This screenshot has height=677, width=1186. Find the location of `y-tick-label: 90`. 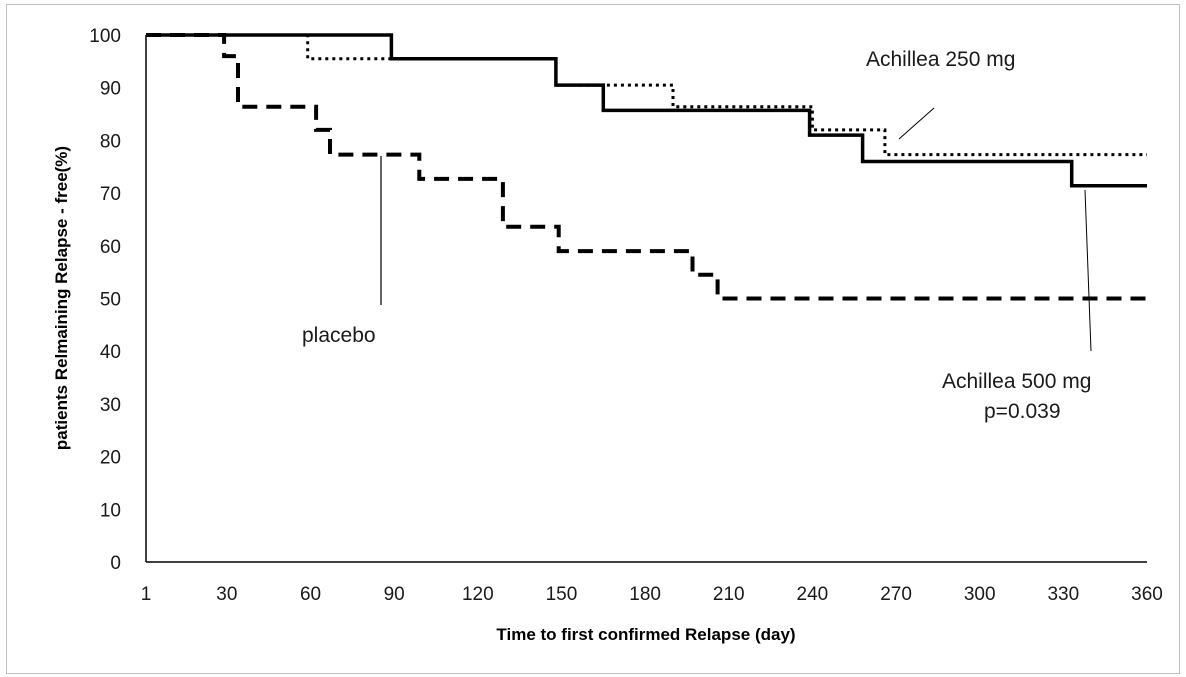

y-tick-label: 90 is located at coordinates (110, 89).